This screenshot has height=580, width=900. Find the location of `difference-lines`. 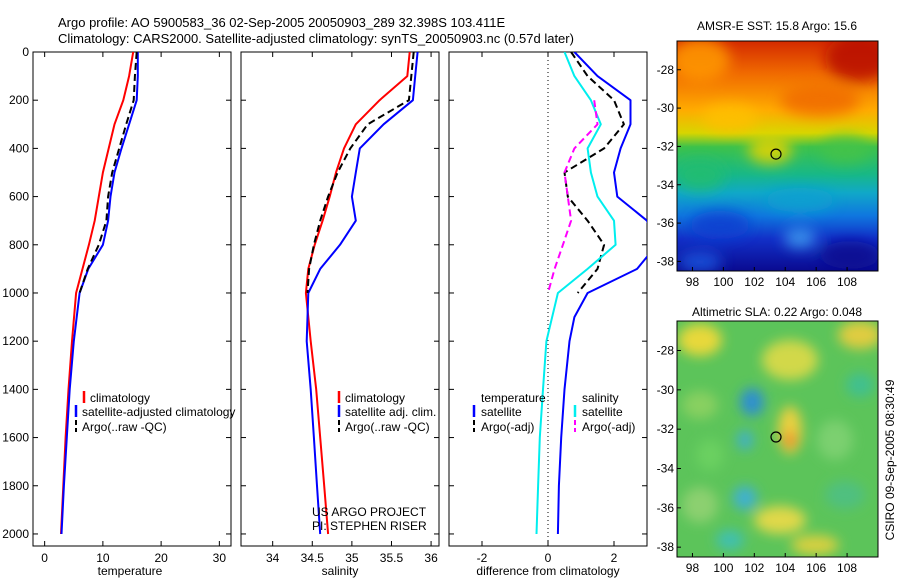

difference-lines is located at coordinates (591, 293).